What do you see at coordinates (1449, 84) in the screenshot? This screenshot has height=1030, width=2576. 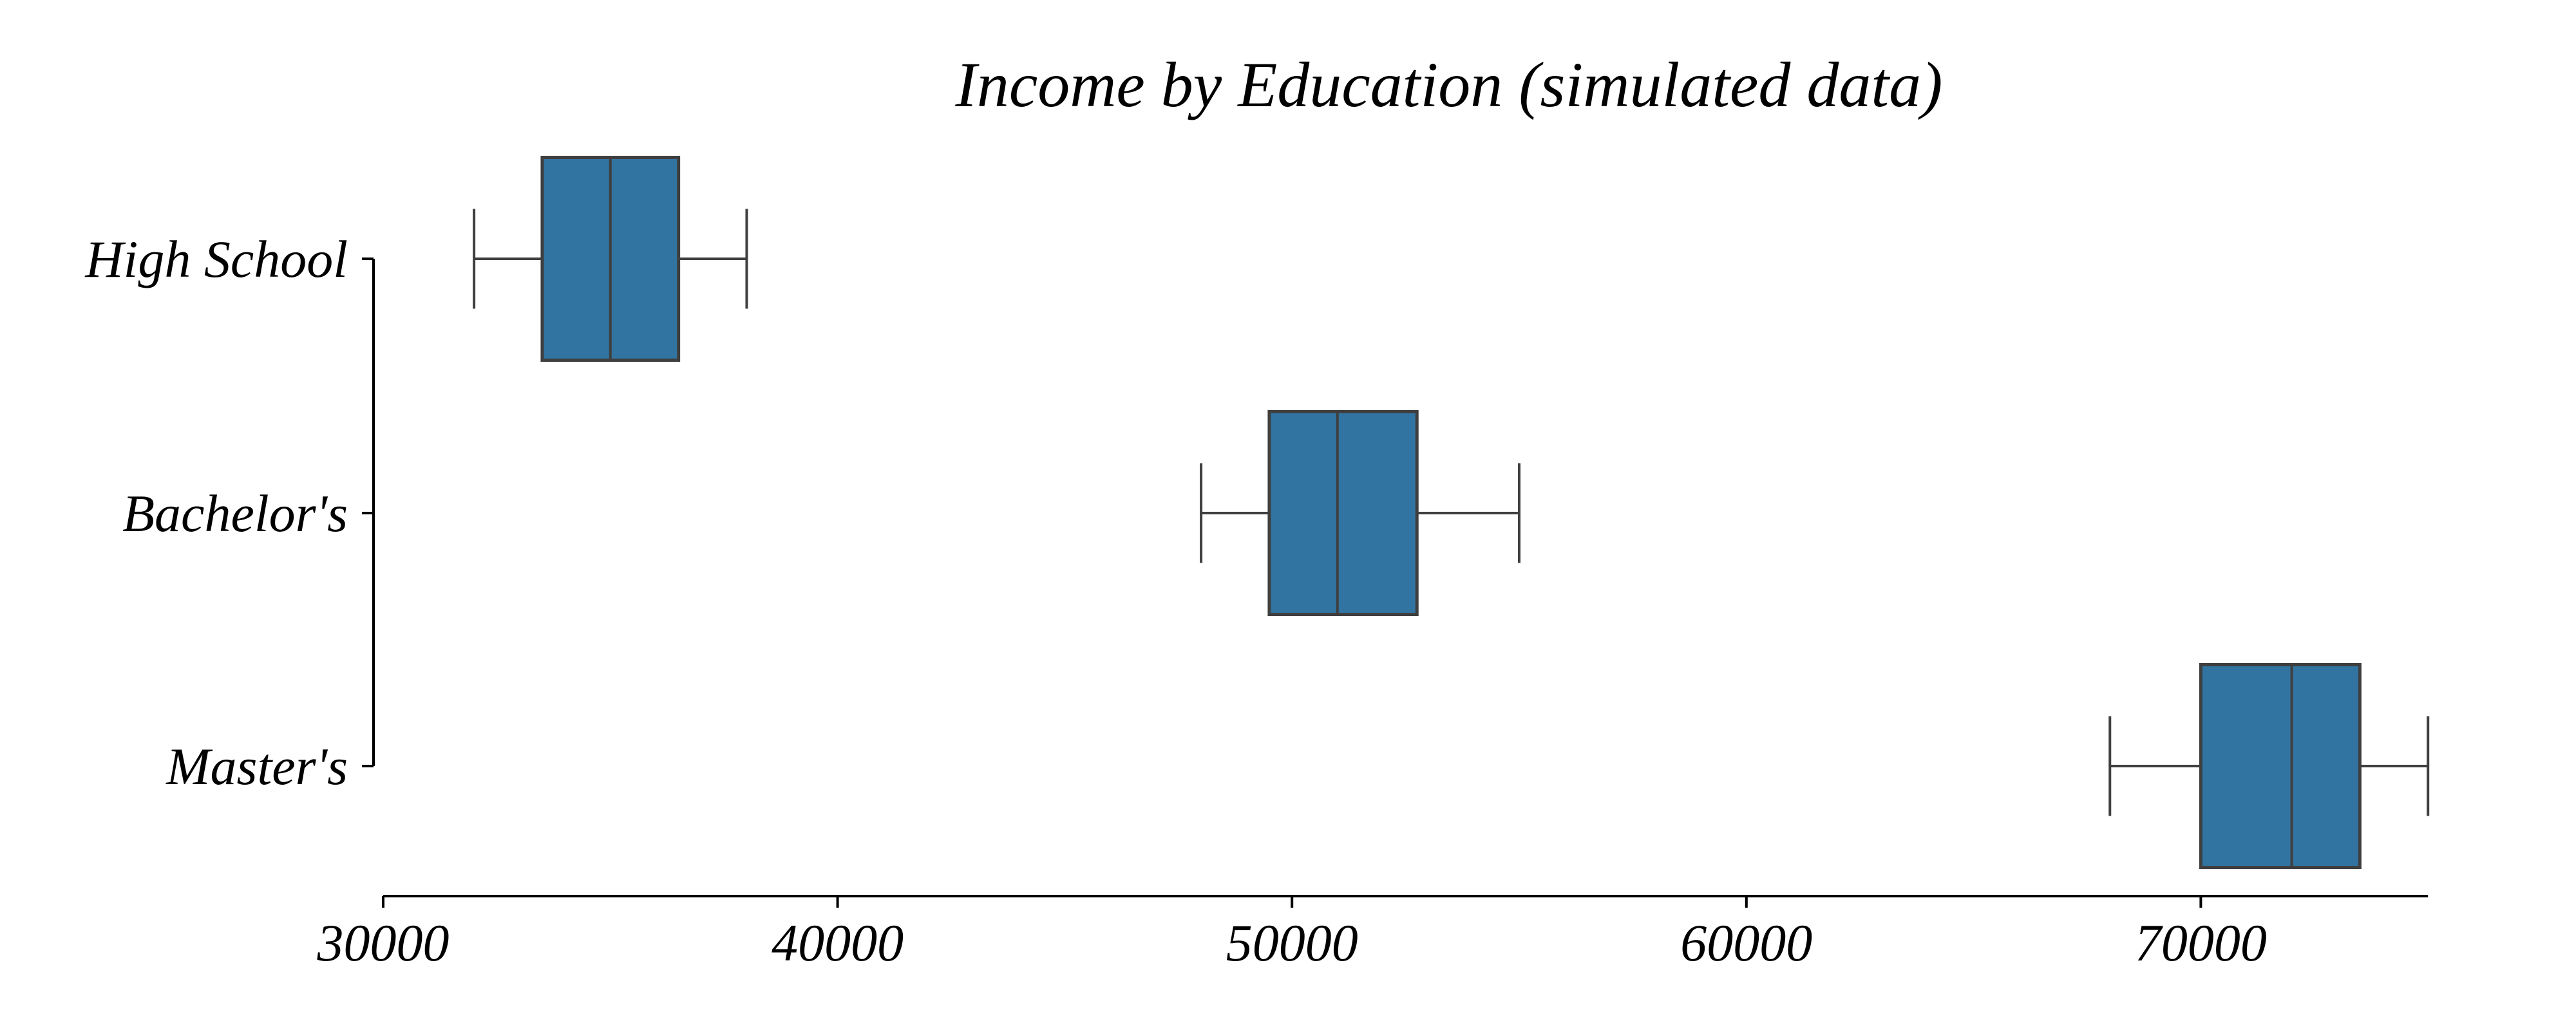 I see `chart-title: Income by Education (simulated data)` at bounding box center [1449, 84].